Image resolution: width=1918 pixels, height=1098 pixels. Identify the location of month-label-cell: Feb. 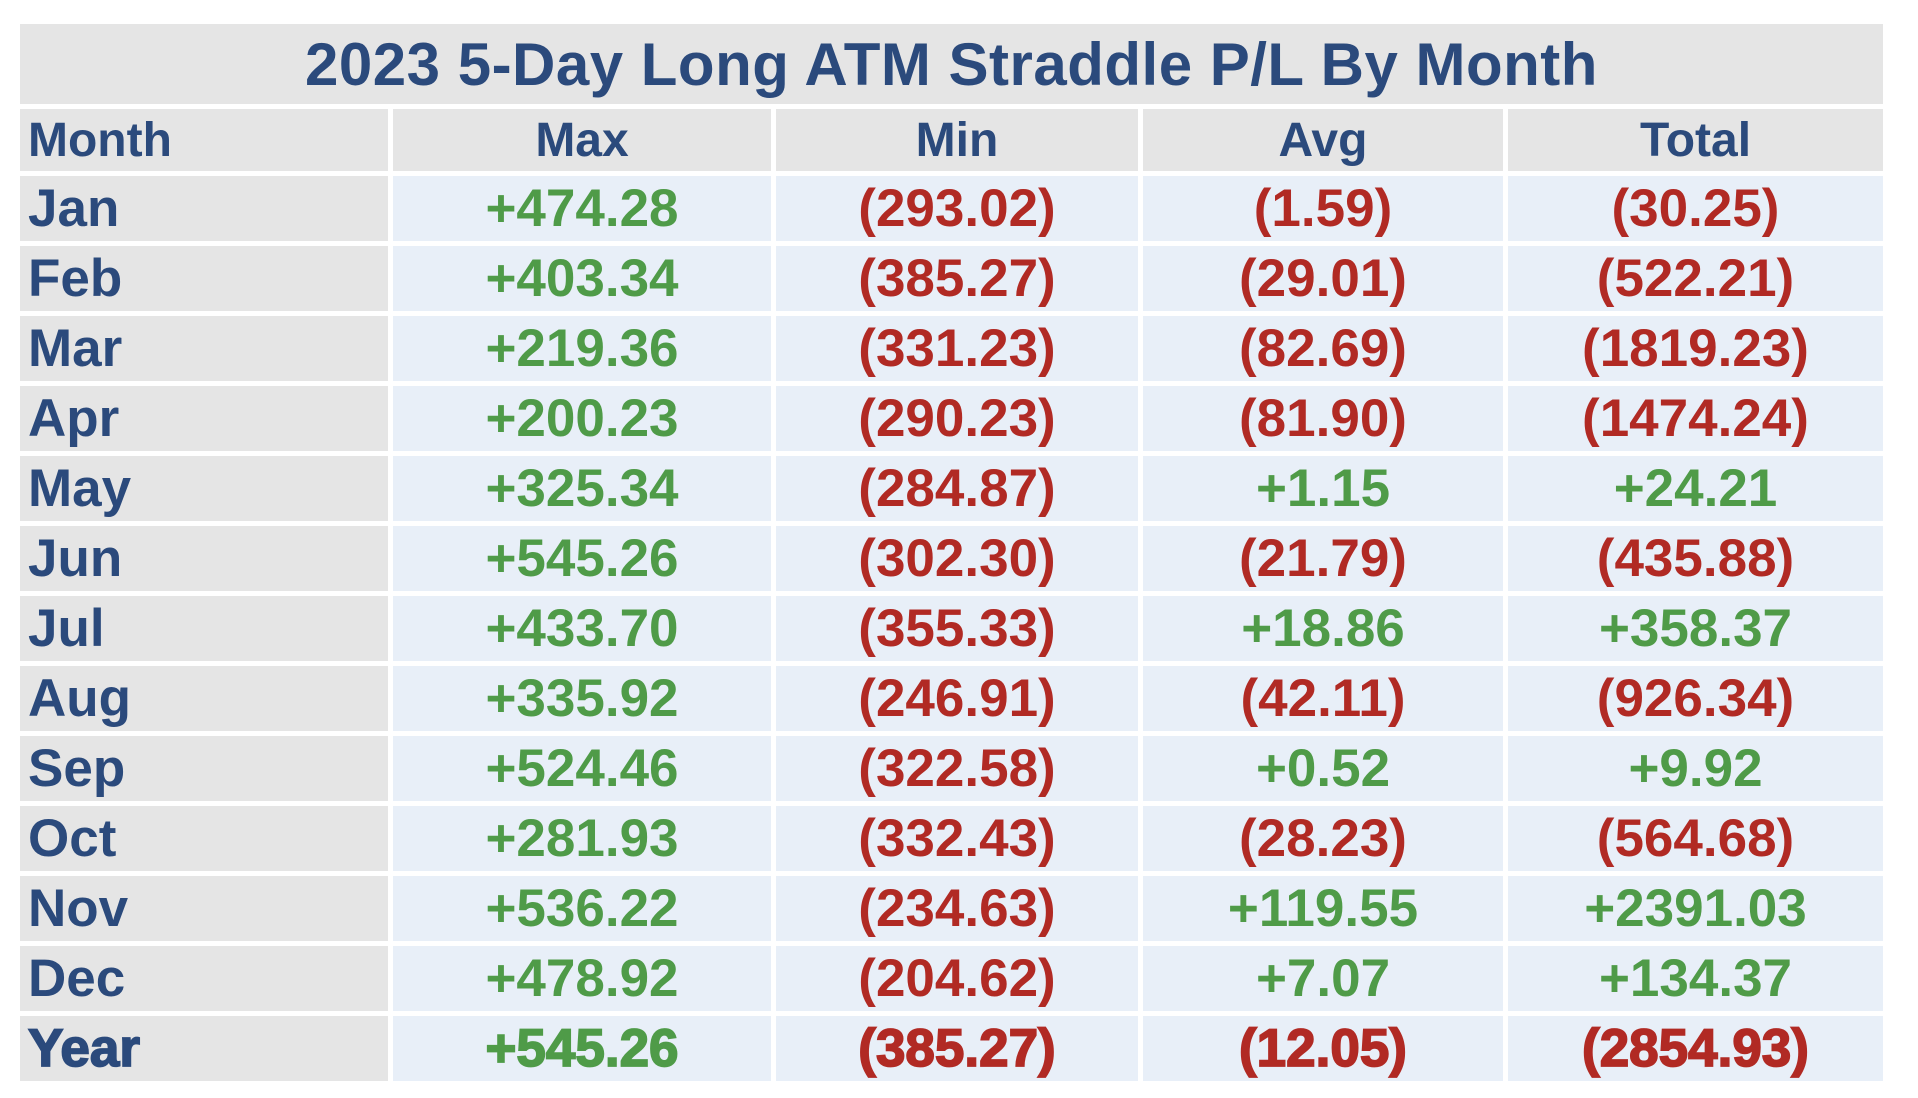
(204, 278).